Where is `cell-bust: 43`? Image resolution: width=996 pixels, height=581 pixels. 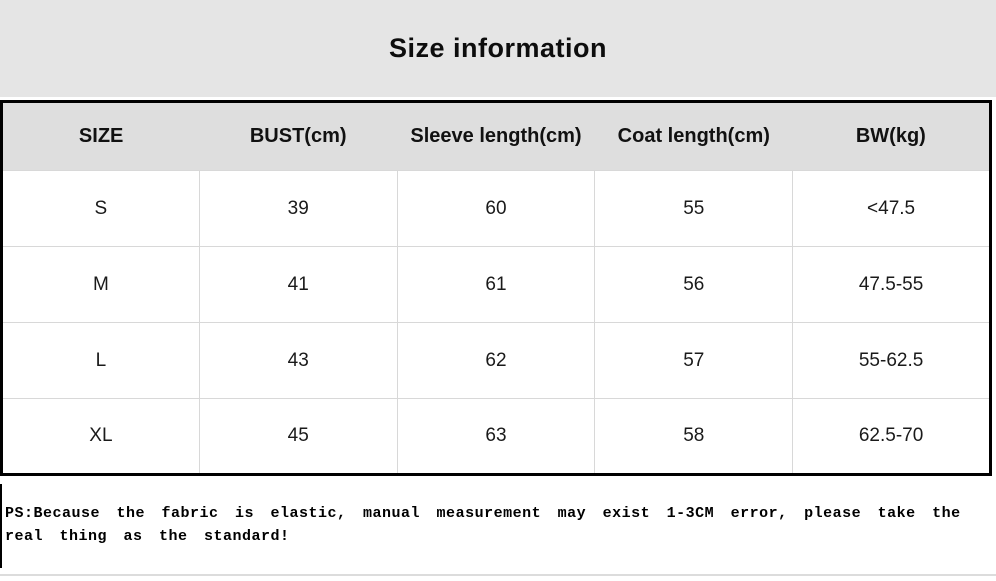
cell-bust: 43 is located at coordinates (298, 360).